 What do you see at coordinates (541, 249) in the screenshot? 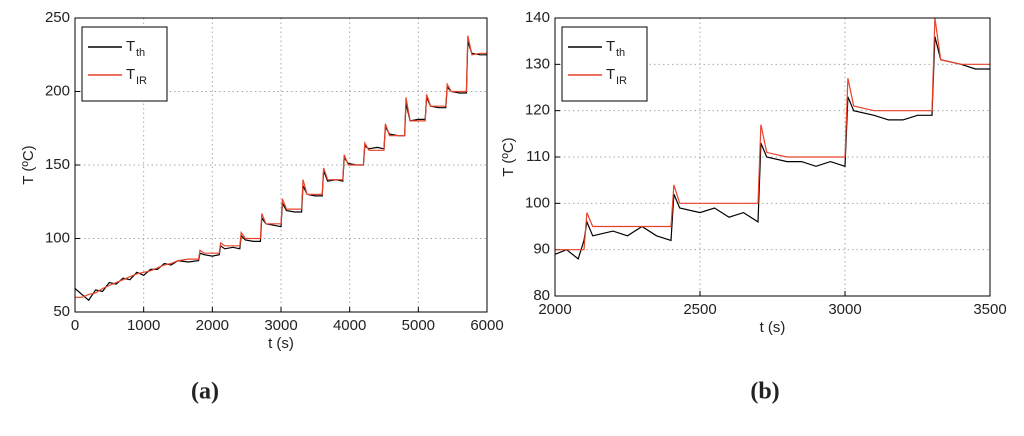
I see `y-tick-label: 90` at bounding box center [541, 249].